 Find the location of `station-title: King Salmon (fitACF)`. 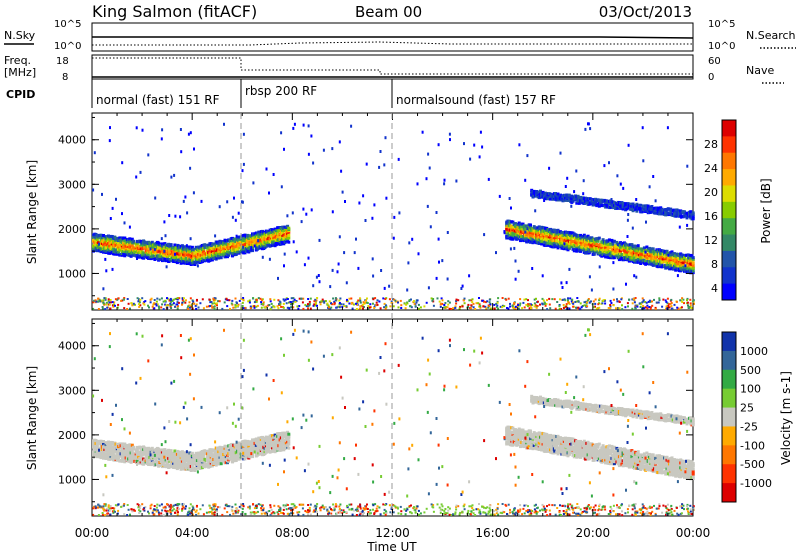

station-title: King Salmon (fitACF) is located at coordinates (174, 11).